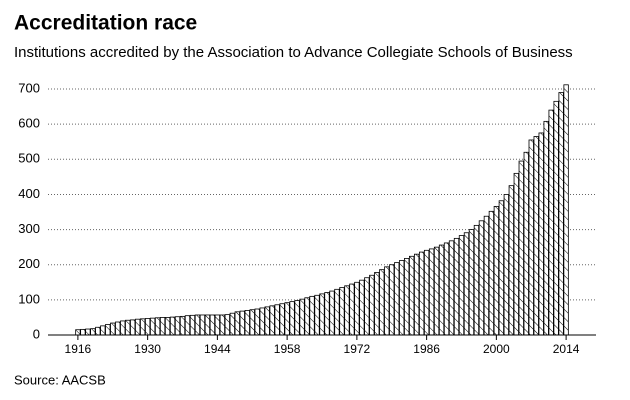 The height and width of the screenshot is (400, 630). Describe the element at coordinates (29, 298) in the screenshot. I see `y-tick-label: 100` at that location.